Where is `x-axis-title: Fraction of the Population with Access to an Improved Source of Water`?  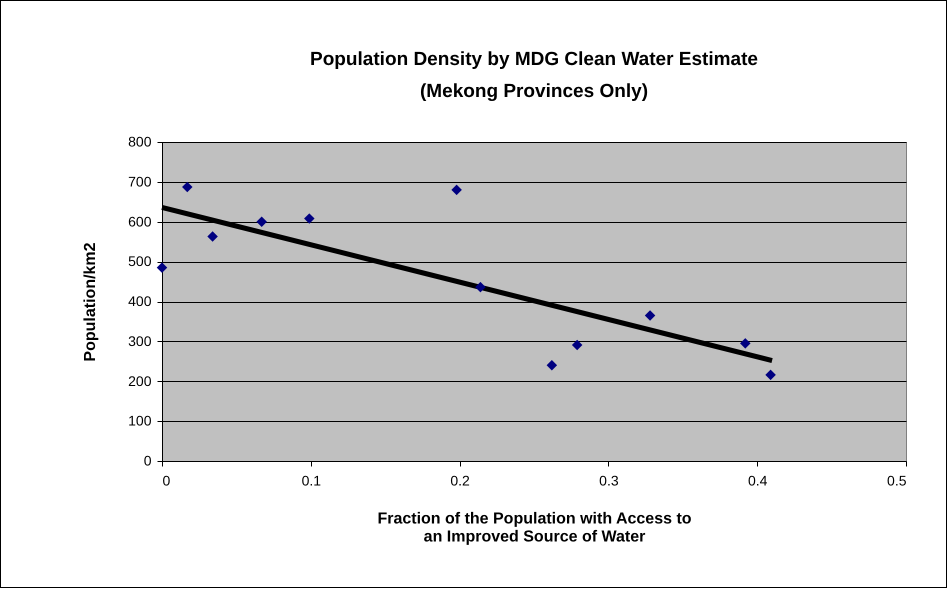
x-axis-title: Fraction of the Population with Access to an Improved Source of Water is located at coordinates (534, 528).